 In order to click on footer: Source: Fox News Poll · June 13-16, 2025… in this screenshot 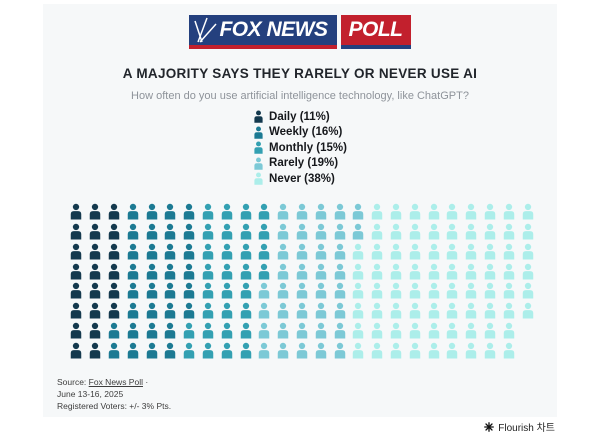, I will do `click(114, 394)`.